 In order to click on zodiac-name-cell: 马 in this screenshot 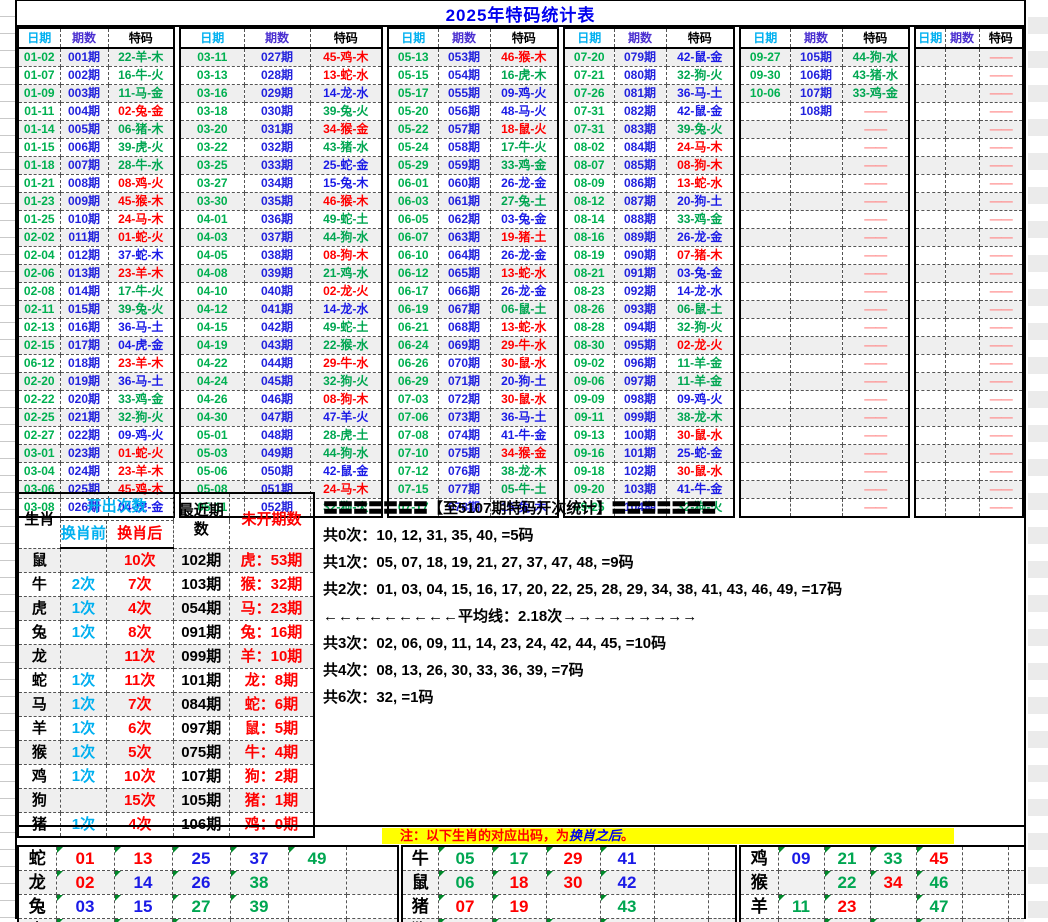, I will do `click(759, 920)`.